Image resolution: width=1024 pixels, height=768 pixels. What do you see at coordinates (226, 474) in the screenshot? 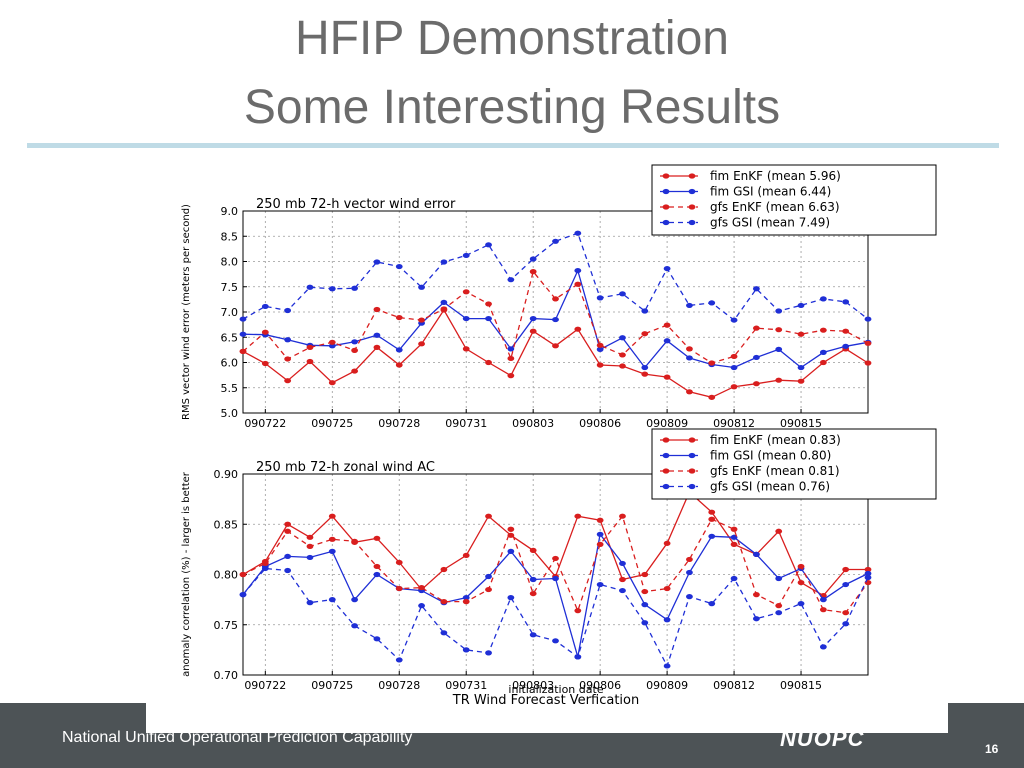
I see `y-tick-label: 0.90` at bounding box center [226, 474].